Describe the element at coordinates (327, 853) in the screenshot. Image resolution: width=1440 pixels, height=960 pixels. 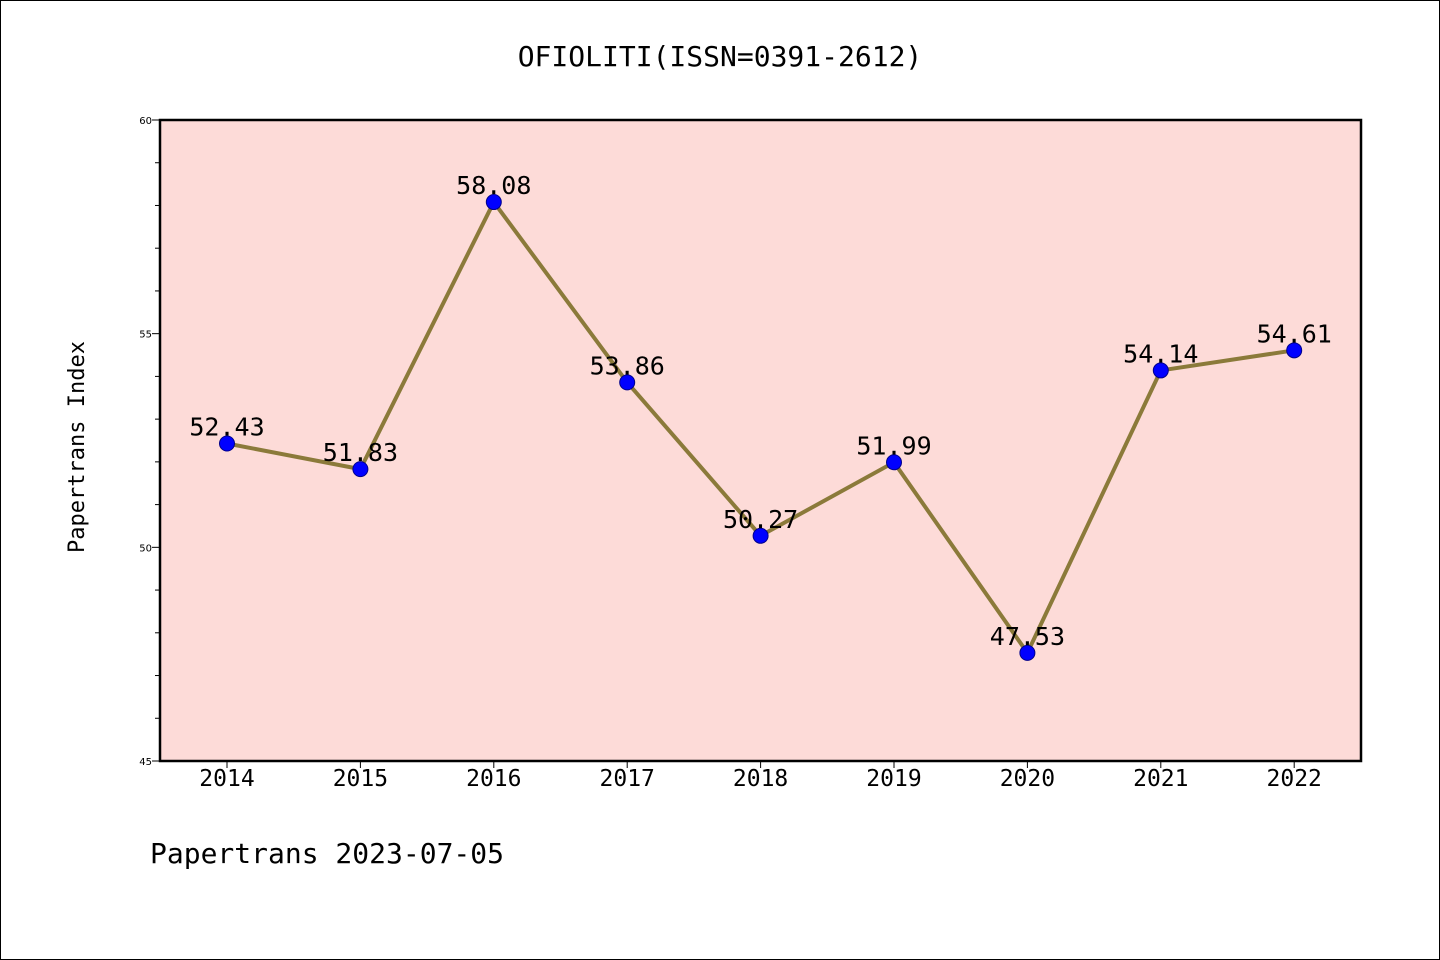
I see `footer-text: Papertrans 2023-07-05` at that location.